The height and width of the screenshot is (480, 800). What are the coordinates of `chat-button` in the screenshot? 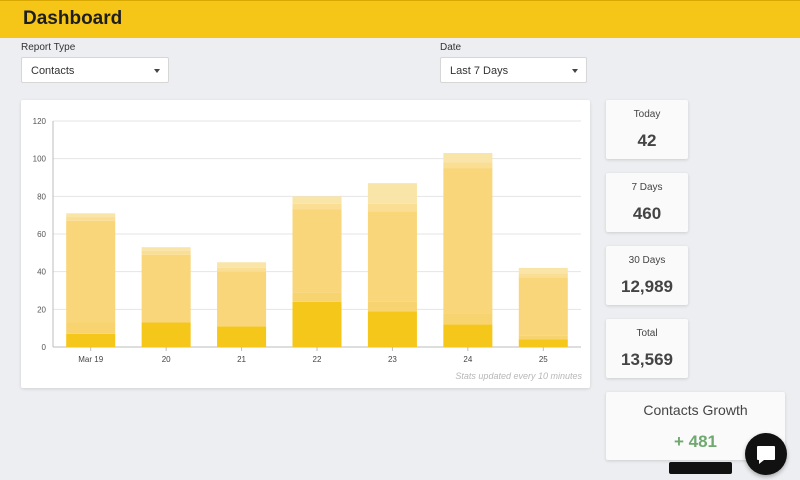 It's located at (766, 454).